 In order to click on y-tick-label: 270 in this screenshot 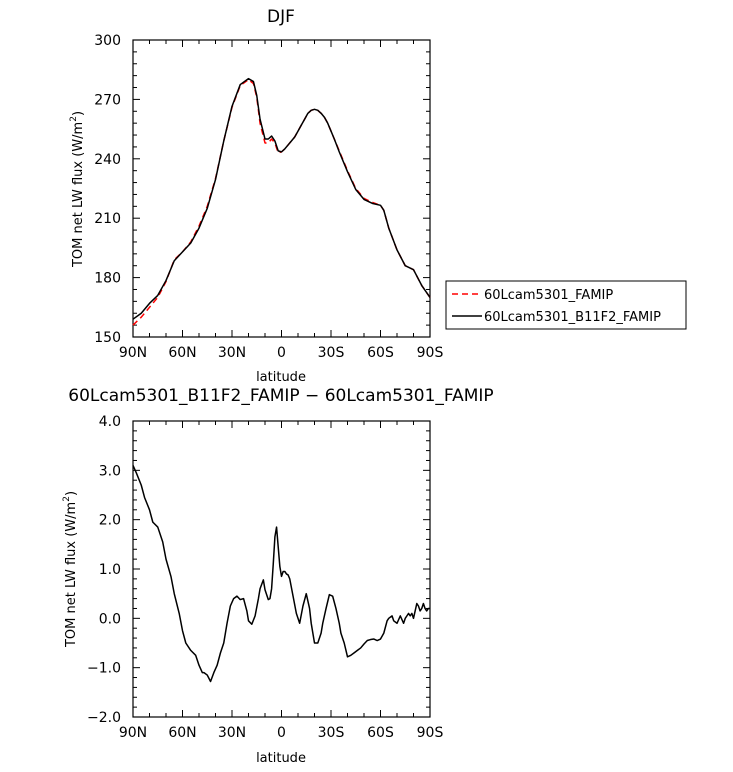, I will do `click(107, 100)`.